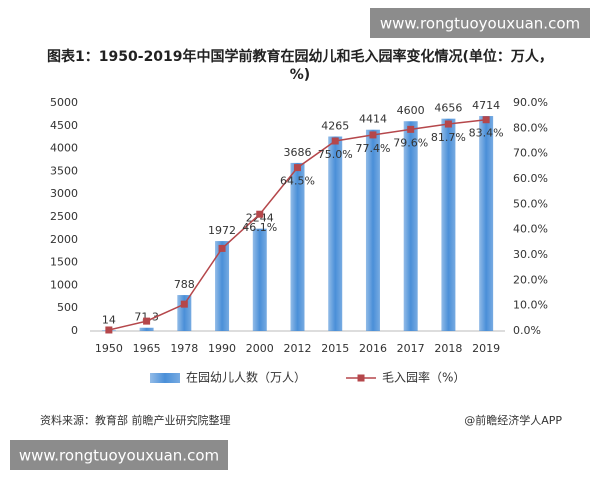 Image resolution: width=600 pixels, height=480 pixels. What do you see at coordinates (530, 229) in the screenshot?
I see `y2-tick-label: 40.0%` at bounding box center [530, 229].